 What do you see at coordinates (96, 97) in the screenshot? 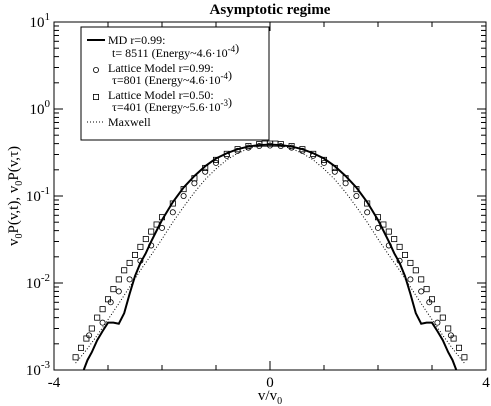
I see `legend-square-marker` at bounding box center [96, 97].